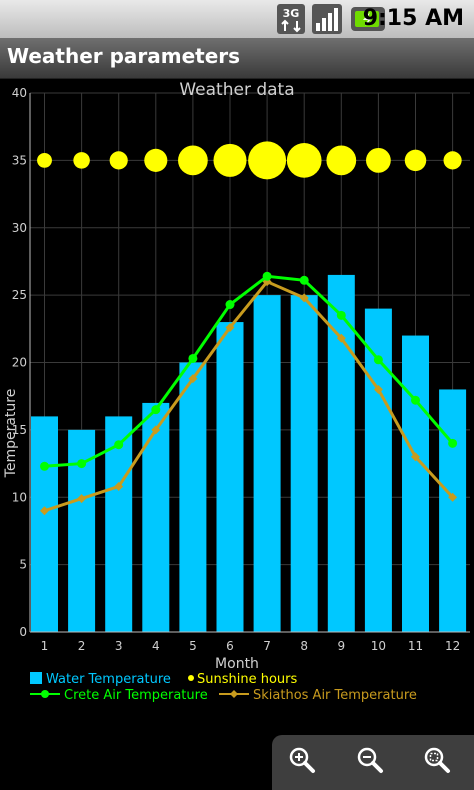 This screenshot has height=790, width=474. I want to click on legend-sunshine-swatch, so click(191, 678).